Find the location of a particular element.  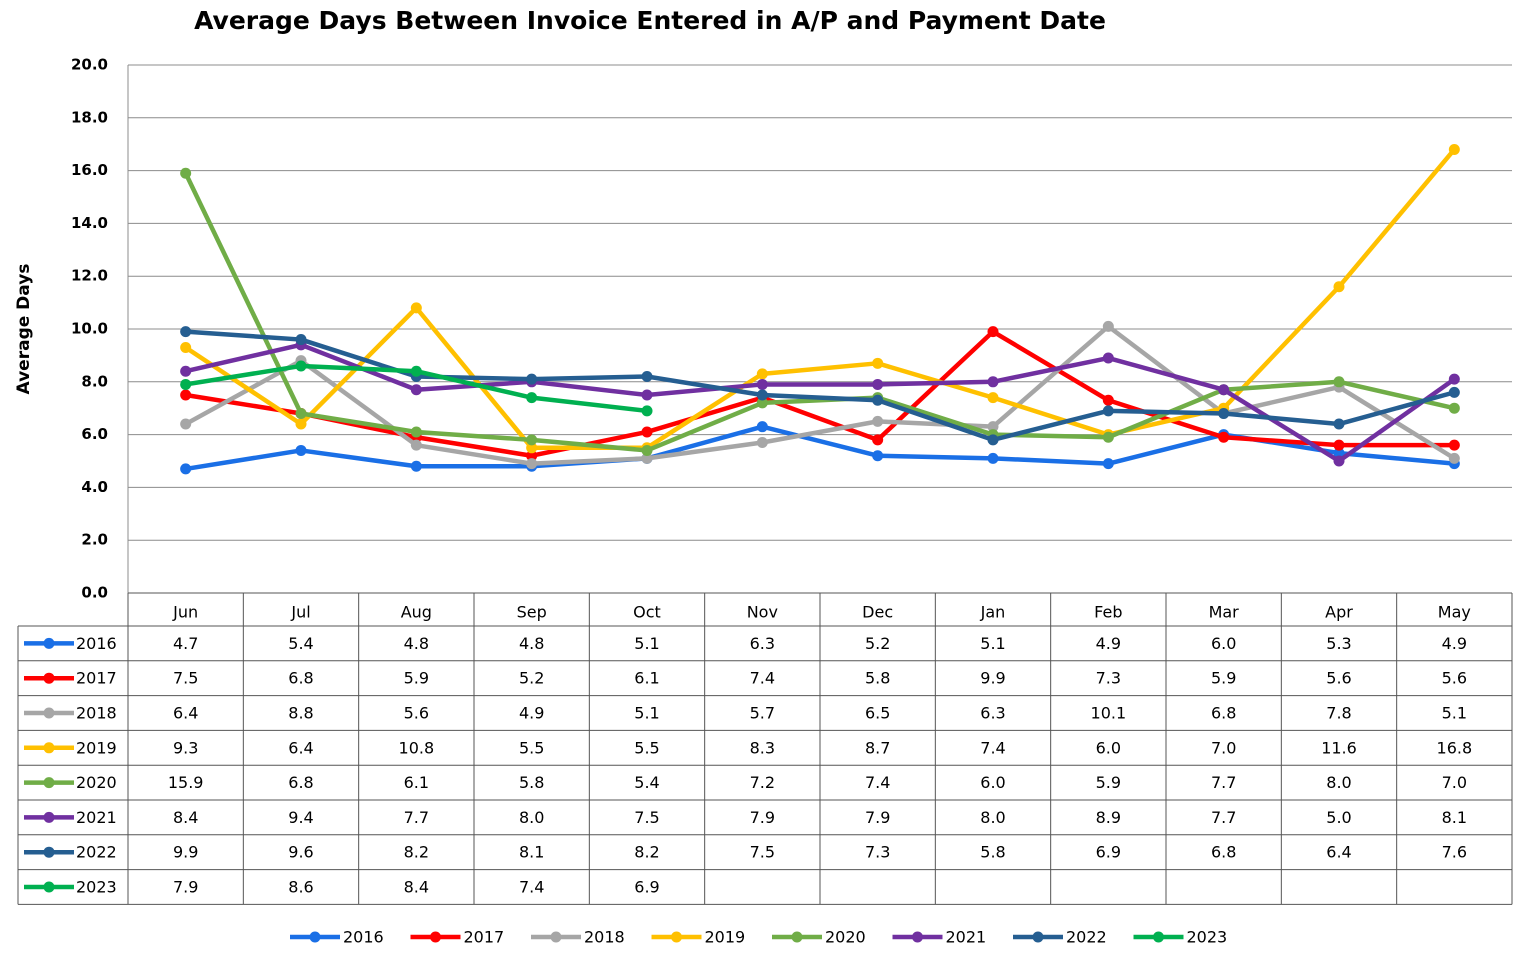

table-cell: 9.3 is located at coordinates (185, 747).